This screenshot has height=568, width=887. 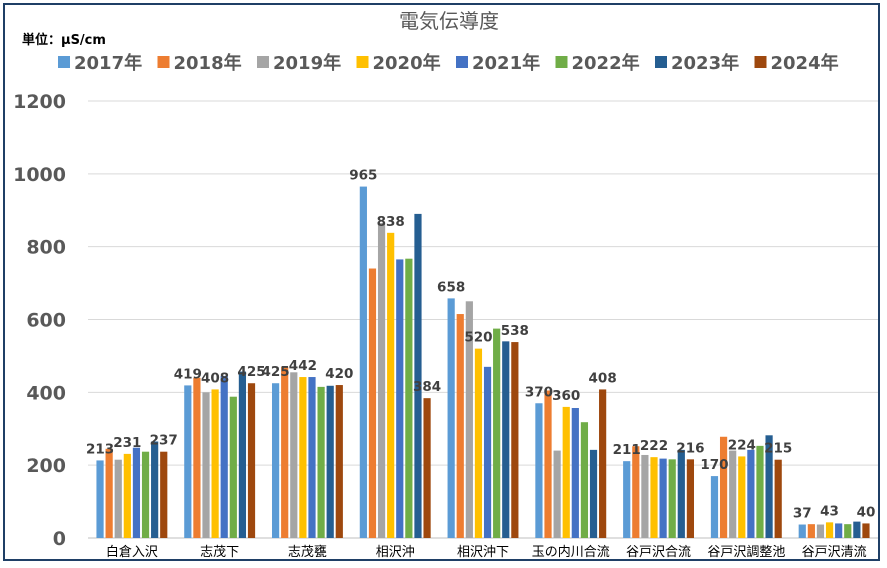 I want to click on category-label-5: 玉の内川合流, so click(x=571, y=552).